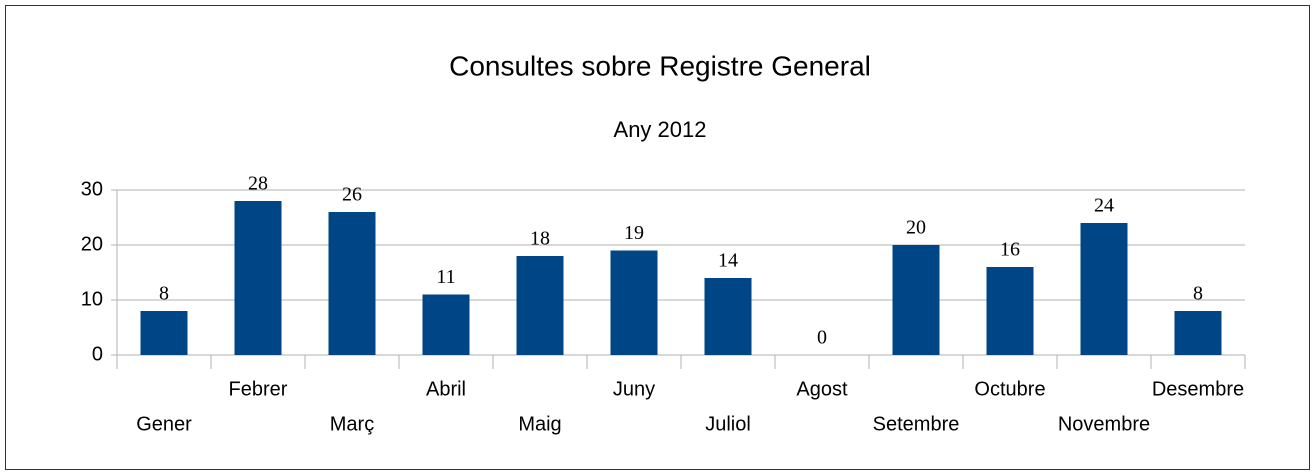 Image resolution: width=1315 pixels, height=475 pixels. I want to click on x-tick-label: Juny, so click(634, 389).